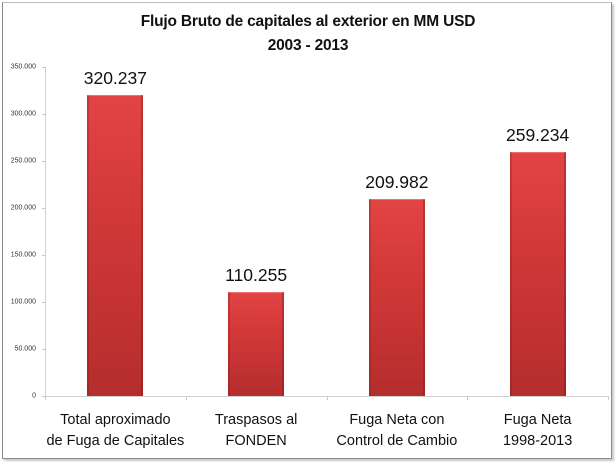  What do you see at coordinates (23, 302) in the screenshot?
I see `y-tick-label: 100.000` at bounding box center [23, 302].